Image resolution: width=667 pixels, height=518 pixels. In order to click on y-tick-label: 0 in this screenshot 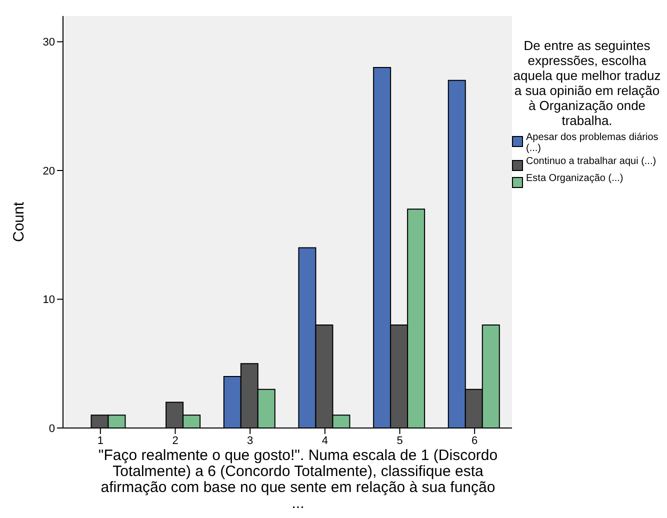, I will do `click(51, 428)`.